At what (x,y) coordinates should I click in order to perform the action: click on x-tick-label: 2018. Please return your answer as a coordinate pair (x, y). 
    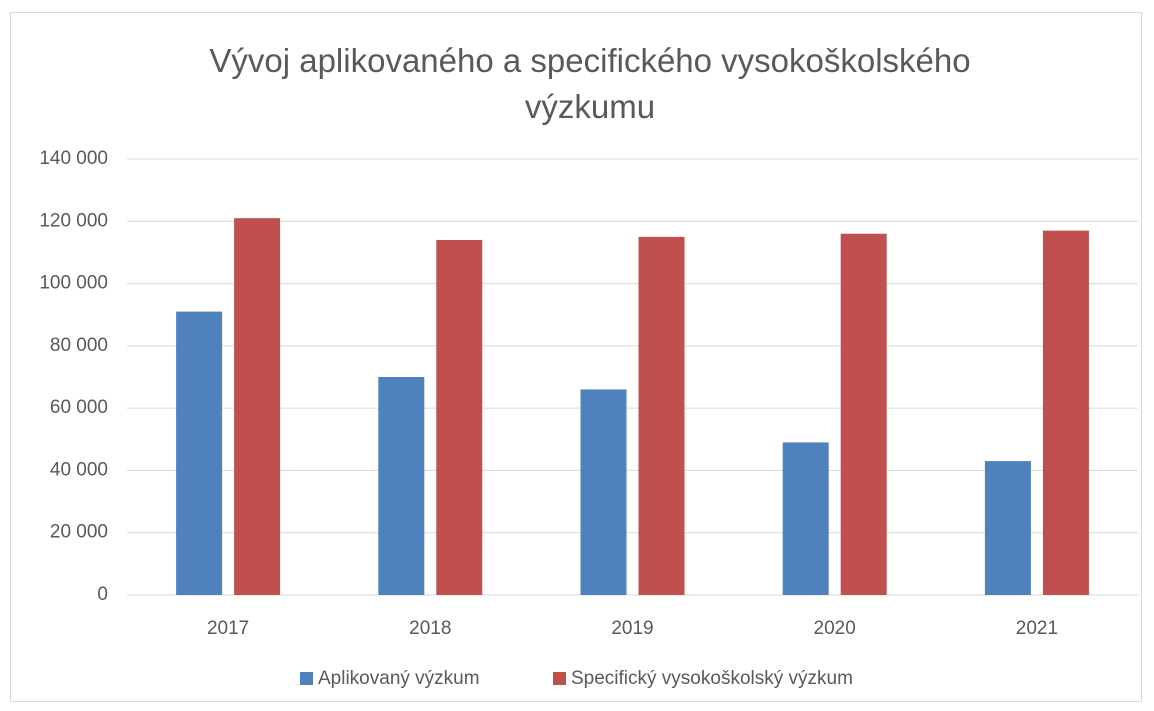
    Looking at the image, I should click on (430, 628).